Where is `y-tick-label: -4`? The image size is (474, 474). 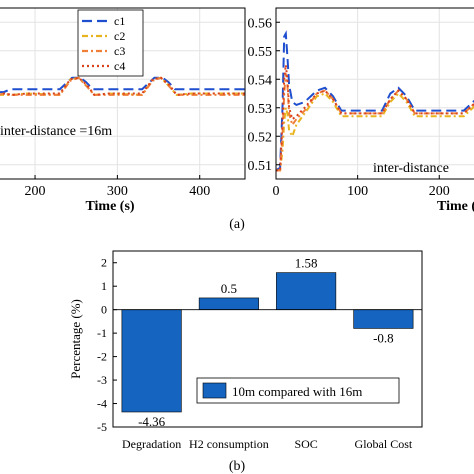 y-tick-label: -4 is located at coordinates (102, 404).